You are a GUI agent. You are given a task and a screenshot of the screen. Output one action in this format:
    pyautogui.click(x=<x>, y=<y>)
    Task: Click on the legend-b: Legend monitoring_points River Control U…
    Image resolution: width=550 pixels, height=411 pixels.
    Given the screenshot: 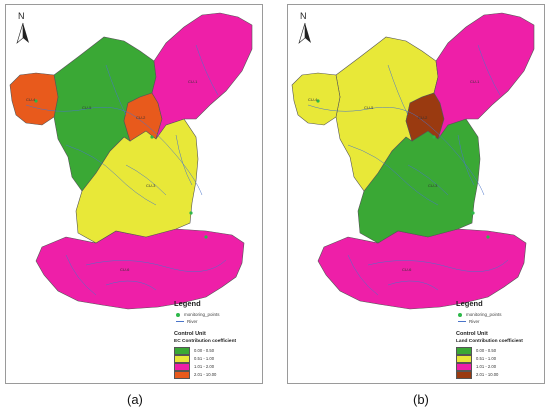 What is the action you would take?
    pyautogui.click(x=500, y=341)
    